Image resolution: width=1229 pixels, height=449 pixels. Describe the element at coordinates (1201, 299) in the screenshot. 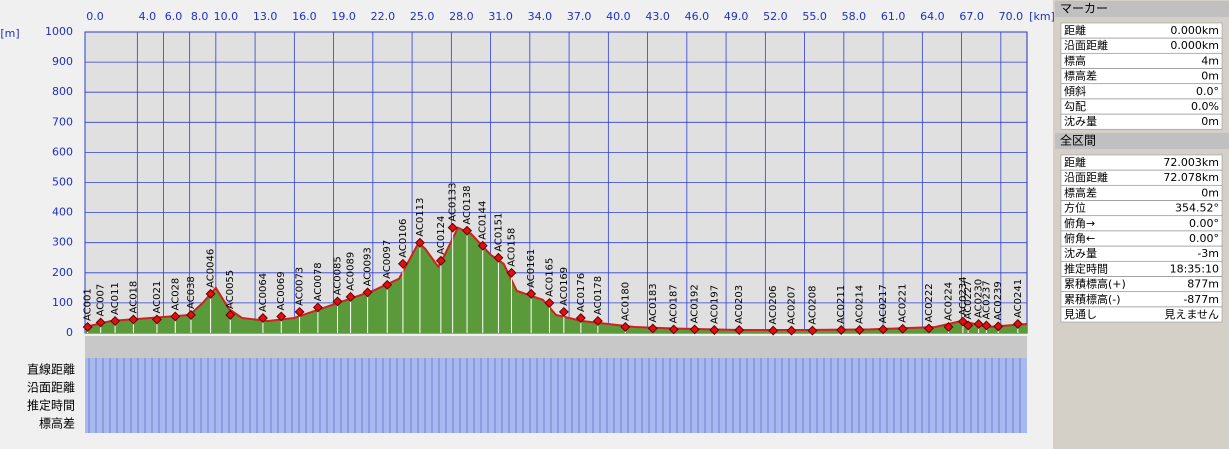

I see `panel-value: -877m` at that location.